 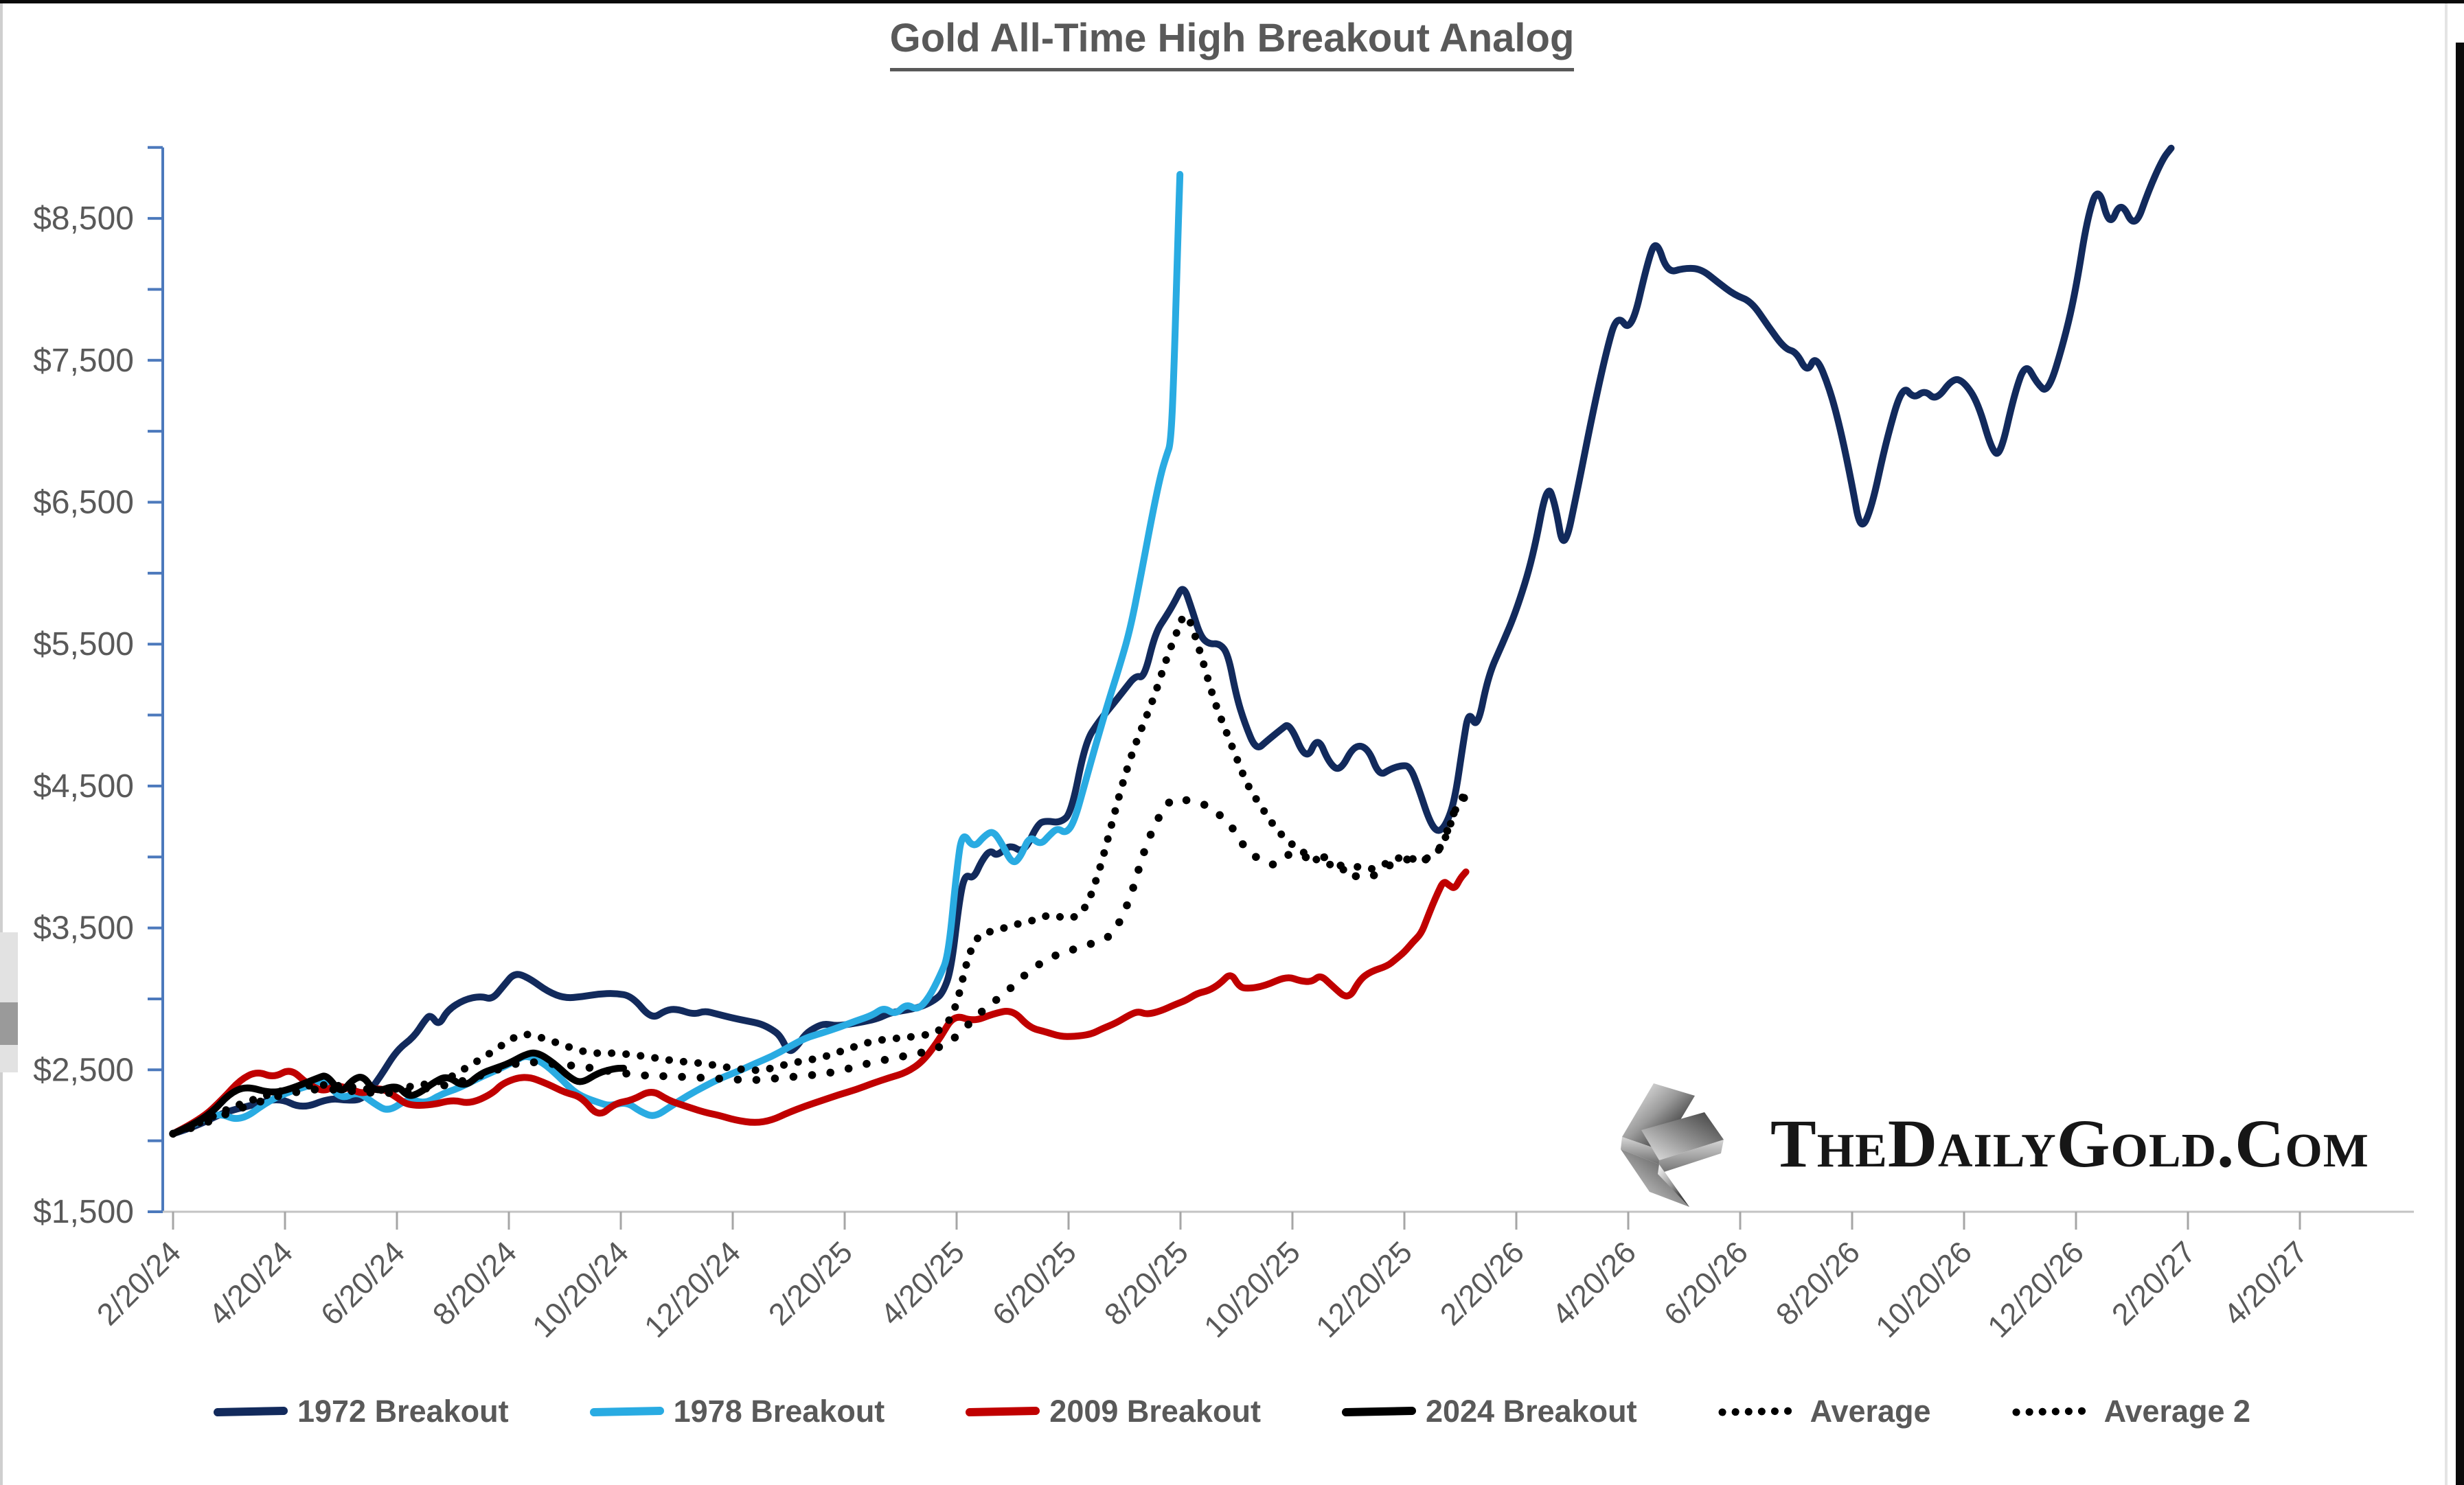 I want to click on legend-item-2024-breakout: 2024 Breakout, so click(x=1489, y=1411).